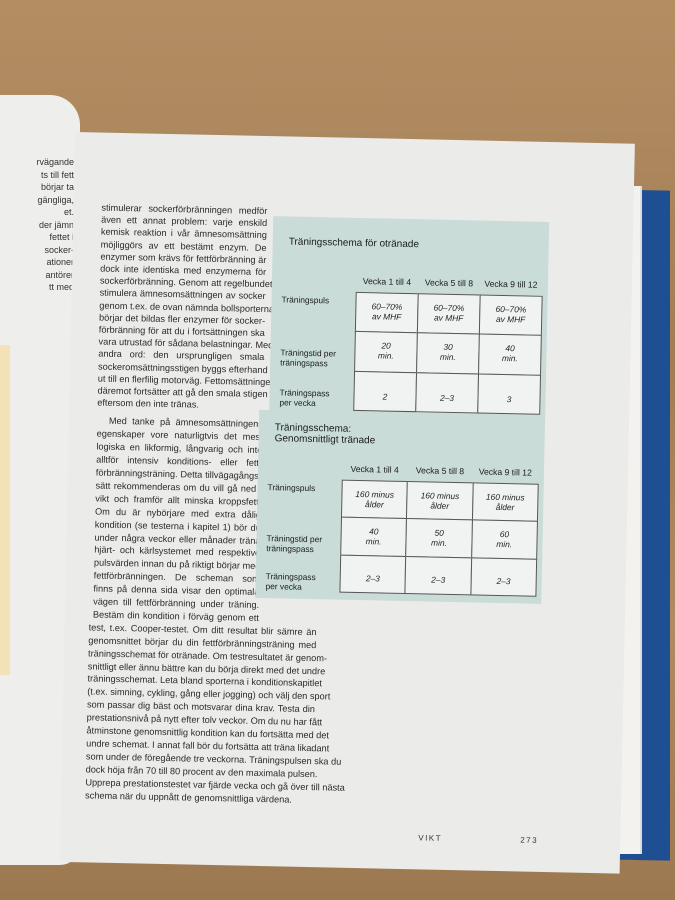 Image resolution: width=675 pixels, height=900 pixels. What do you see at coordinates (184, 221) in the screenshot?
I see `body-line: även ett annat problem: varje enskild` at bounding box center [184, 221].